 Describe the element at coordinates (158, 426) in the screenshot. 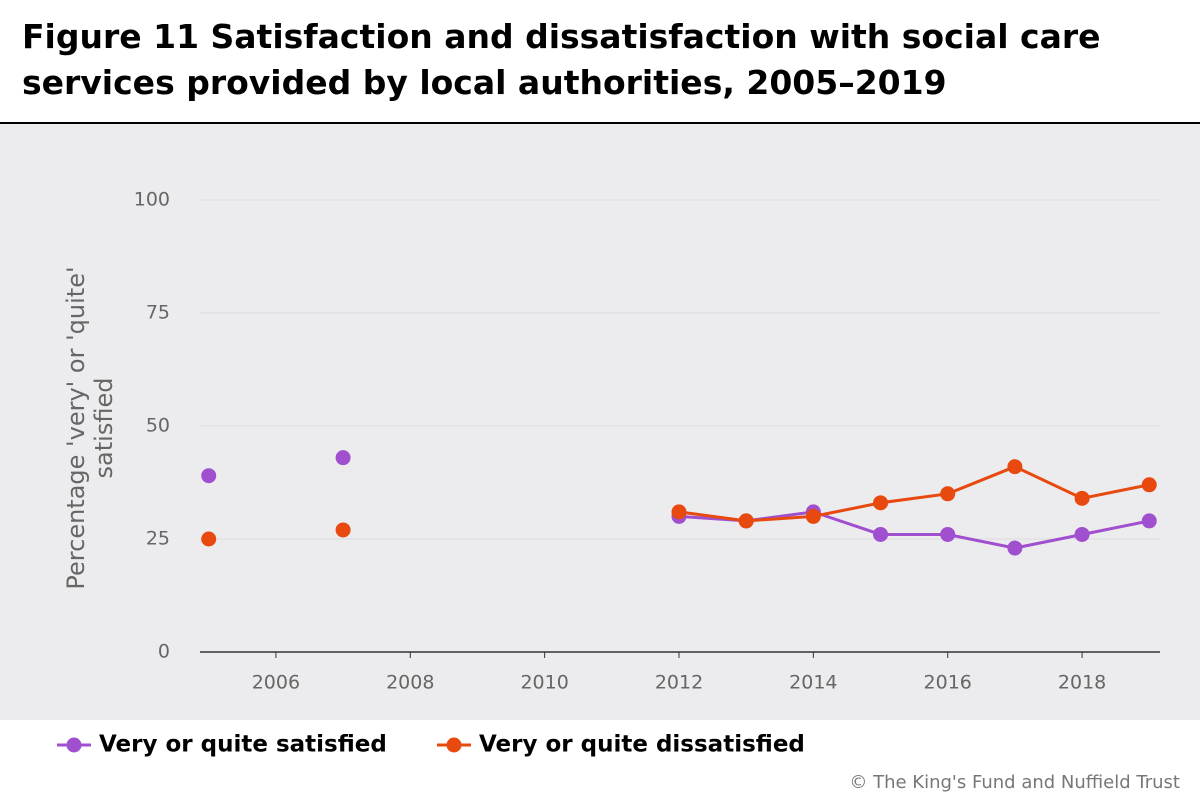

I see `y-tick-label: 50` at that location.